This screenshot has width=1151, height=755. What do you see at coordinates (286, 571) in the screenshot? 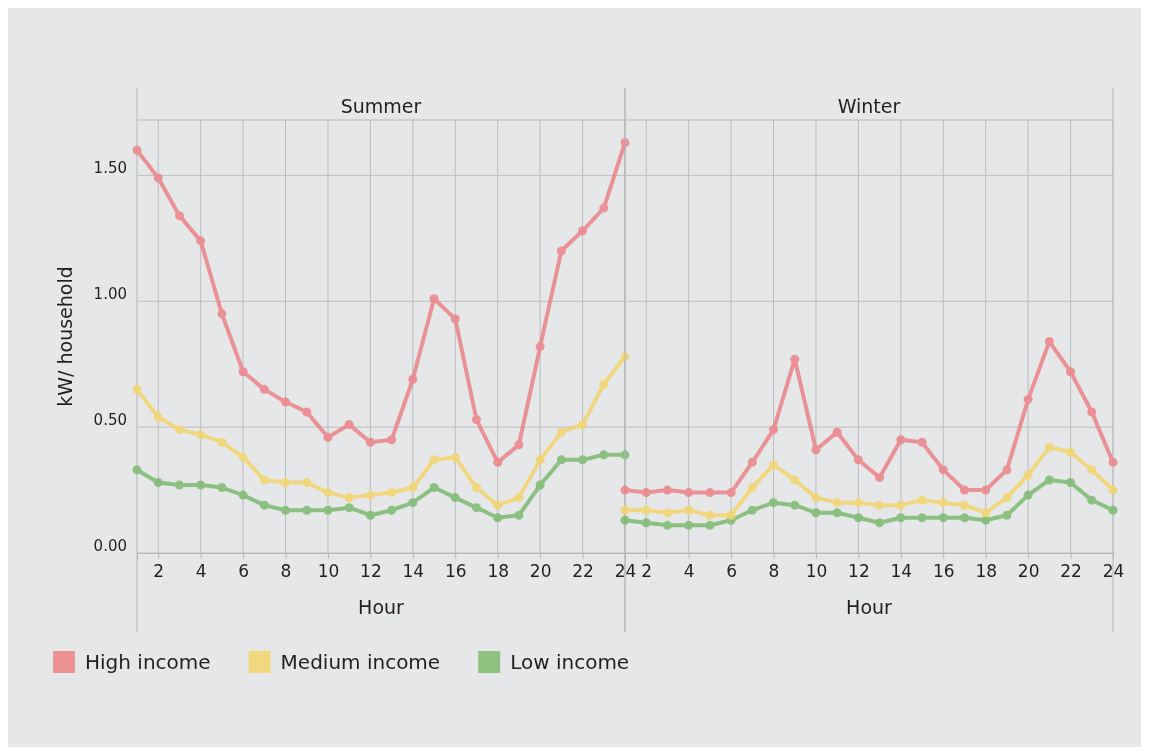
I see `x-tick-label: 8` at bounding box center [286, 571].